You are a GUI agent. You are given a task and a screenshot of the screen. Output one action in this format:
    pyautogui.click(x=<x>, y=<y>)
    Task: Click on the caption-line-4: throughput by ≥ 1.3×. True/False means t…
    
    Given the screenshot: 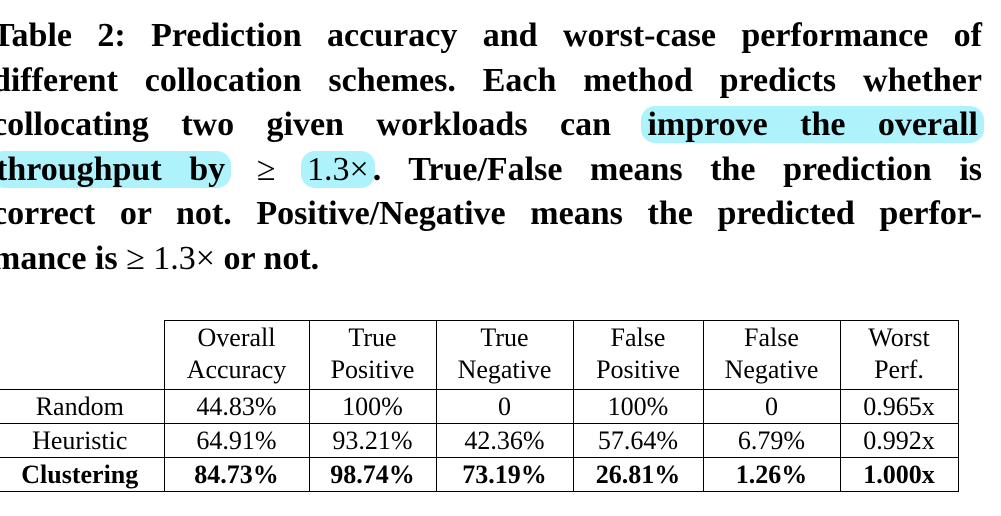 What is the action you would take?
    pyautogui.click(x=491, y=170)
    